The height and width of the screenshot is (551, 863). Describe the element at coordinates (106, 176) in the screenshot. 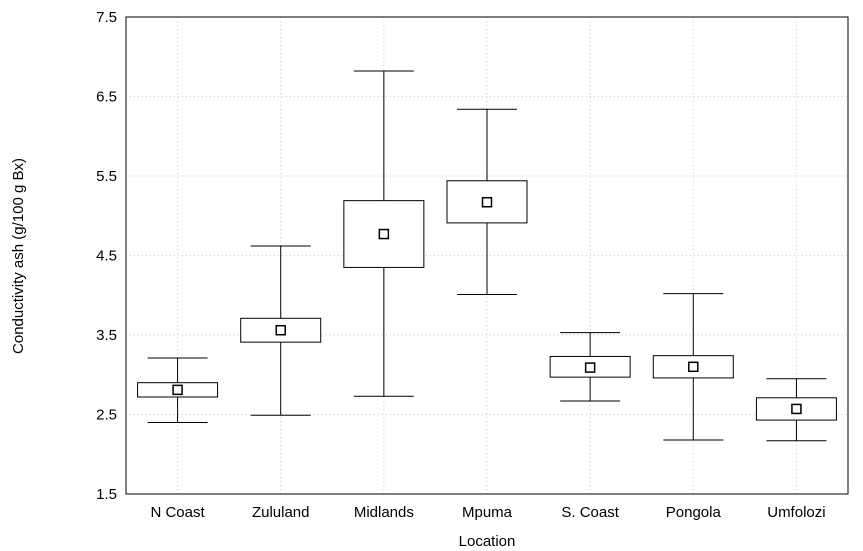

I see `y-tick-label: 5.5` at that location.